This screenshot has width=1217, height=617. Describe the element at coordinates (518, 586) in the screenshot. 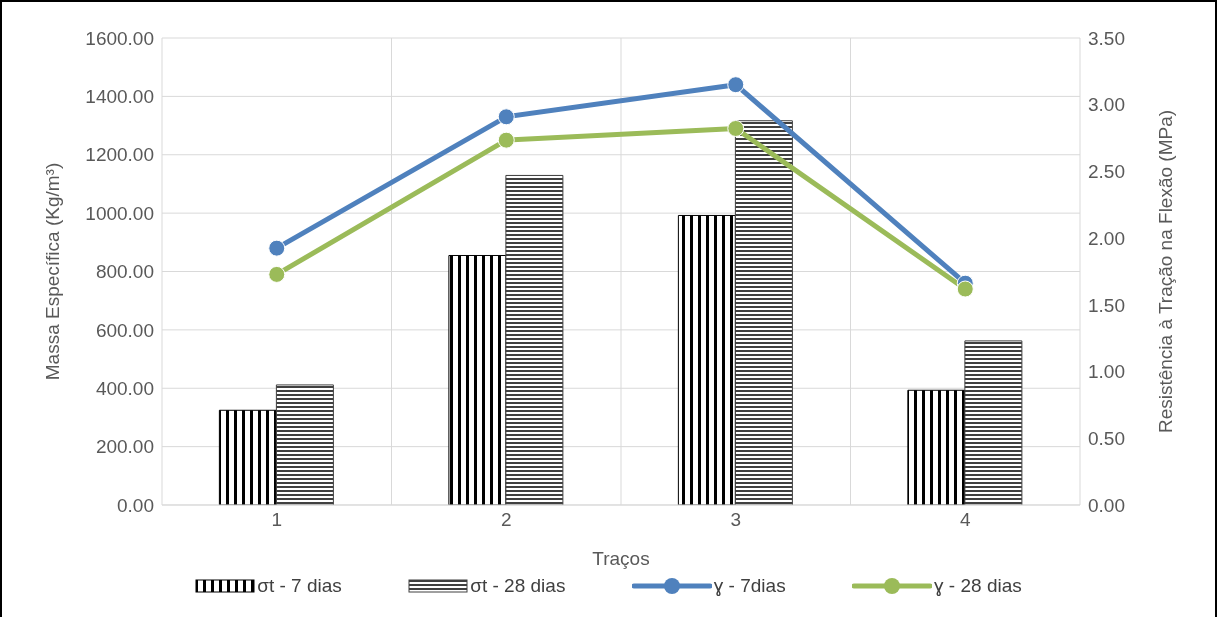

I see `legend-label: σt - 28 dias` at that location.